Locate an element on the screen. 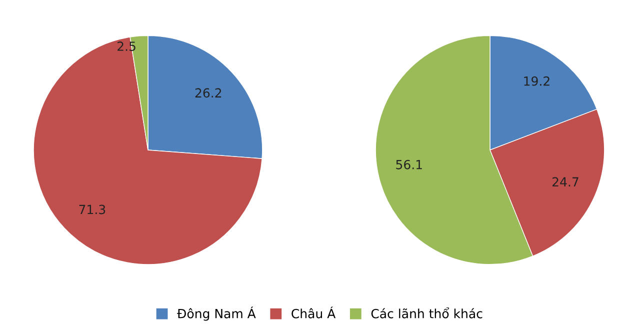 The width and height of the screenshot is (640, 332). data-label: 24.7 is located at coordinates (565, 181).